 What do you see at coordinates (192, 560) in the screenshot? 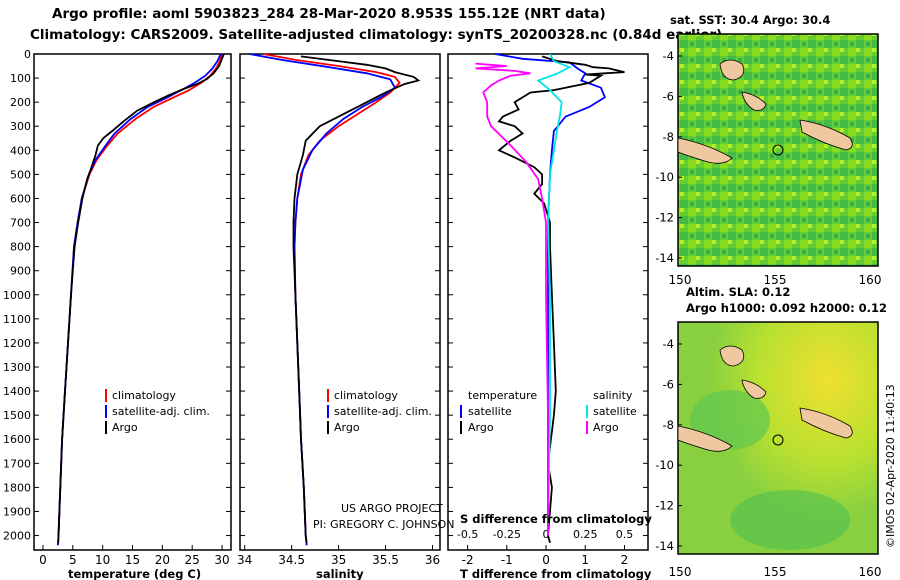
I see `x-tick-label: 25` at bounding box center [192, 560].